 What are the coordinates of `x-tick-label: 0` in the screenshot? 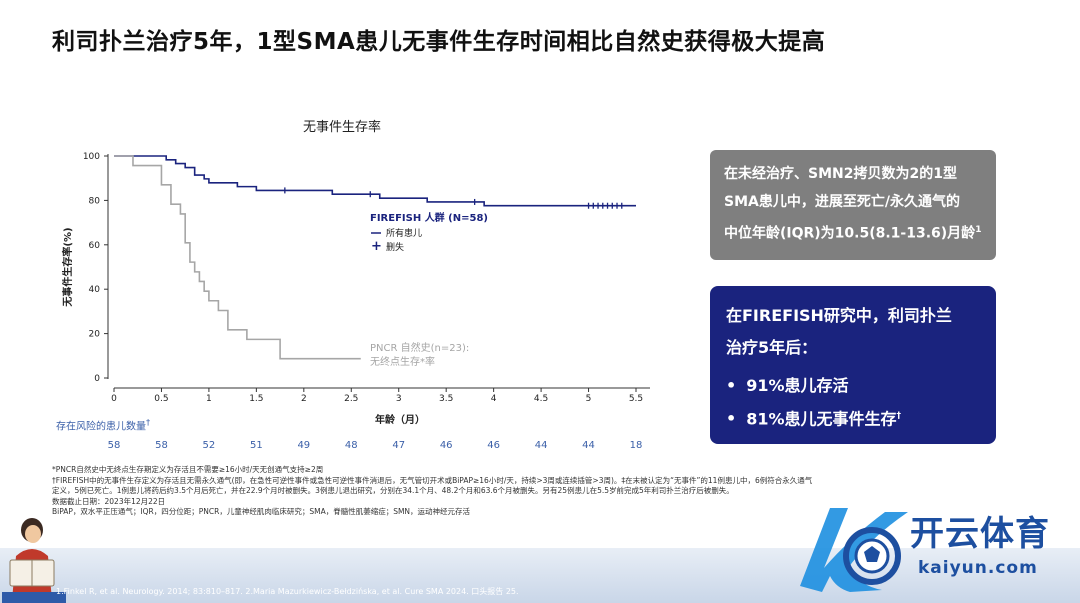 It's located at (114, 399).